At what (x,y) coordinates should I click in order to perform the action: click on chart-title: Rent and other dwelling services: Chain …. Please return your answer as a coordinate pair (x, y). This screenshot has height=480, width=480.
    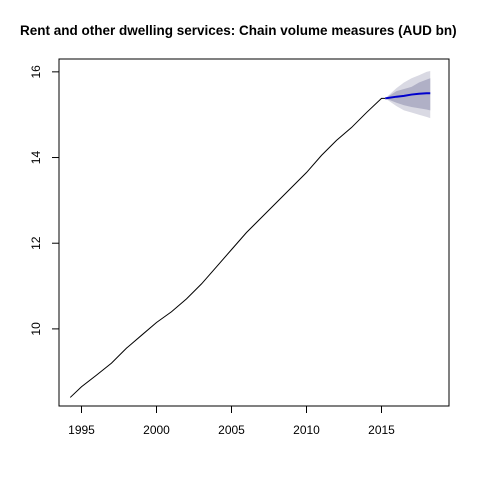
    Looking at the image, I should click on (238, 30).